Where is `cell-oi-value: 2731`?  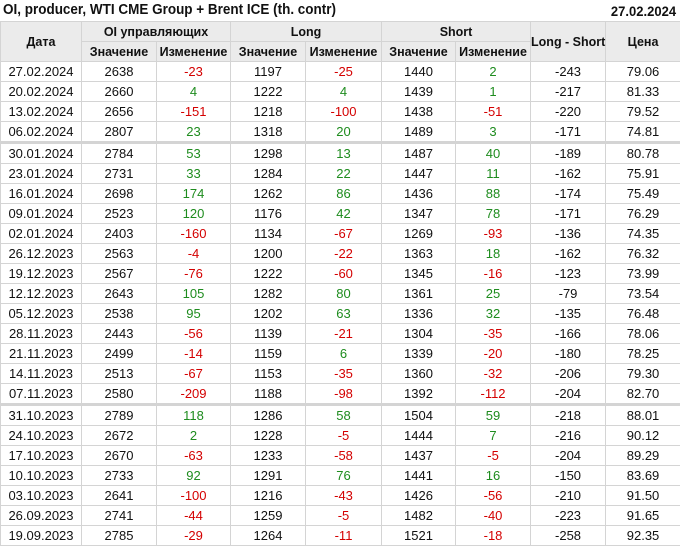
cell-oi-value: 2731 is located at coordinates (119, 173).